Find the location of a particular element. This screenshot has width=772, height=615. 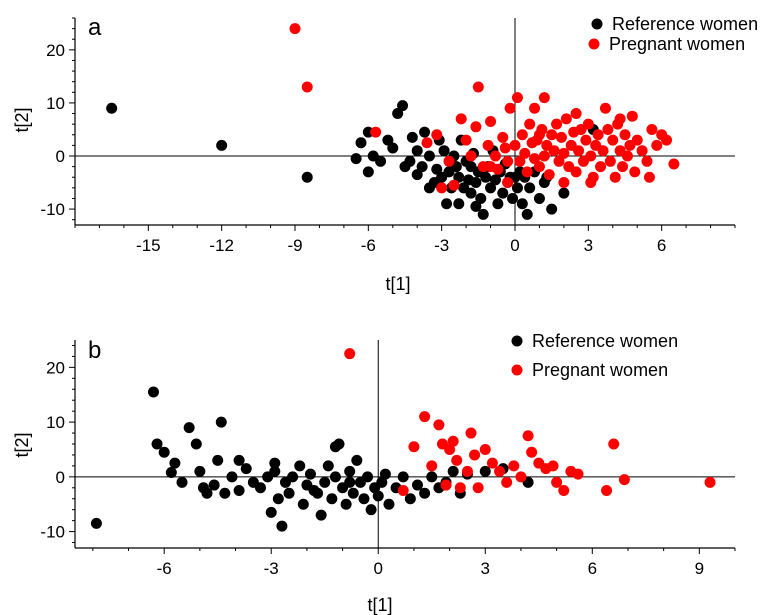

y-tick-label: 0 is located at coordinates (60, 156).